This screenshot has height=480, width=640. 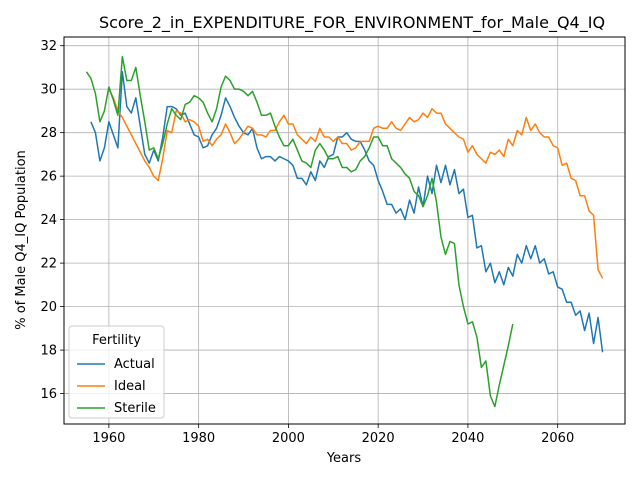 What do you see at coordinates (48, 351) in the screenshot?
I see `y-tick-label: 18` at bounding box center [48, 351].